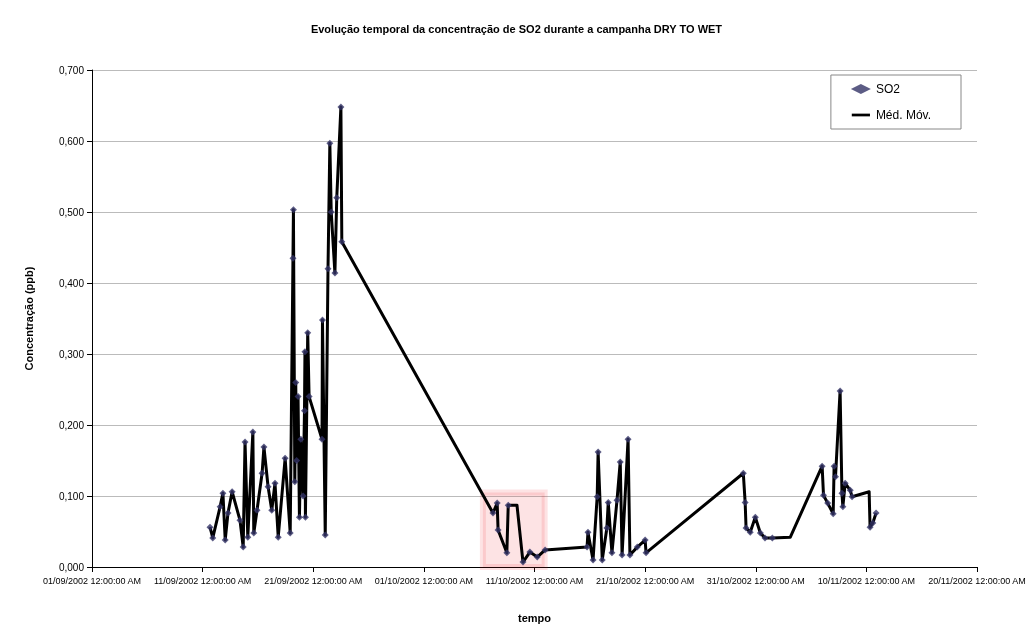  Describe the element at coordinates (903, 115) in the screenshot. I see `legend-label: Méd. Móv.` at that location.